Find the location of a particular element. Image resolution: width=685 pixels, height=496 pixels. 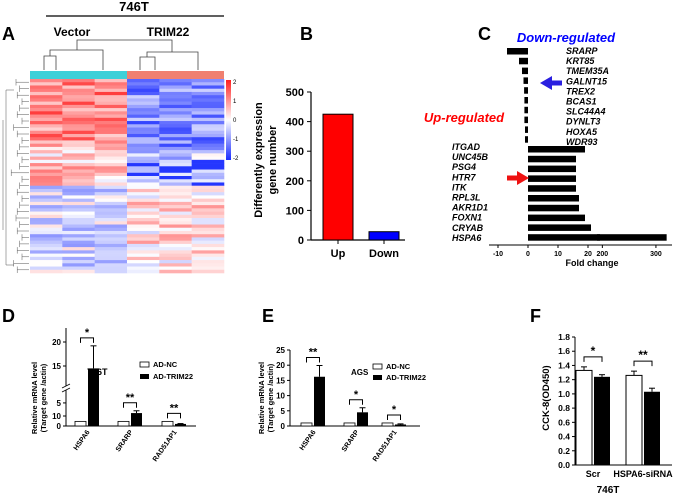

bar-ad-nc is located at coordinates (349, 424).